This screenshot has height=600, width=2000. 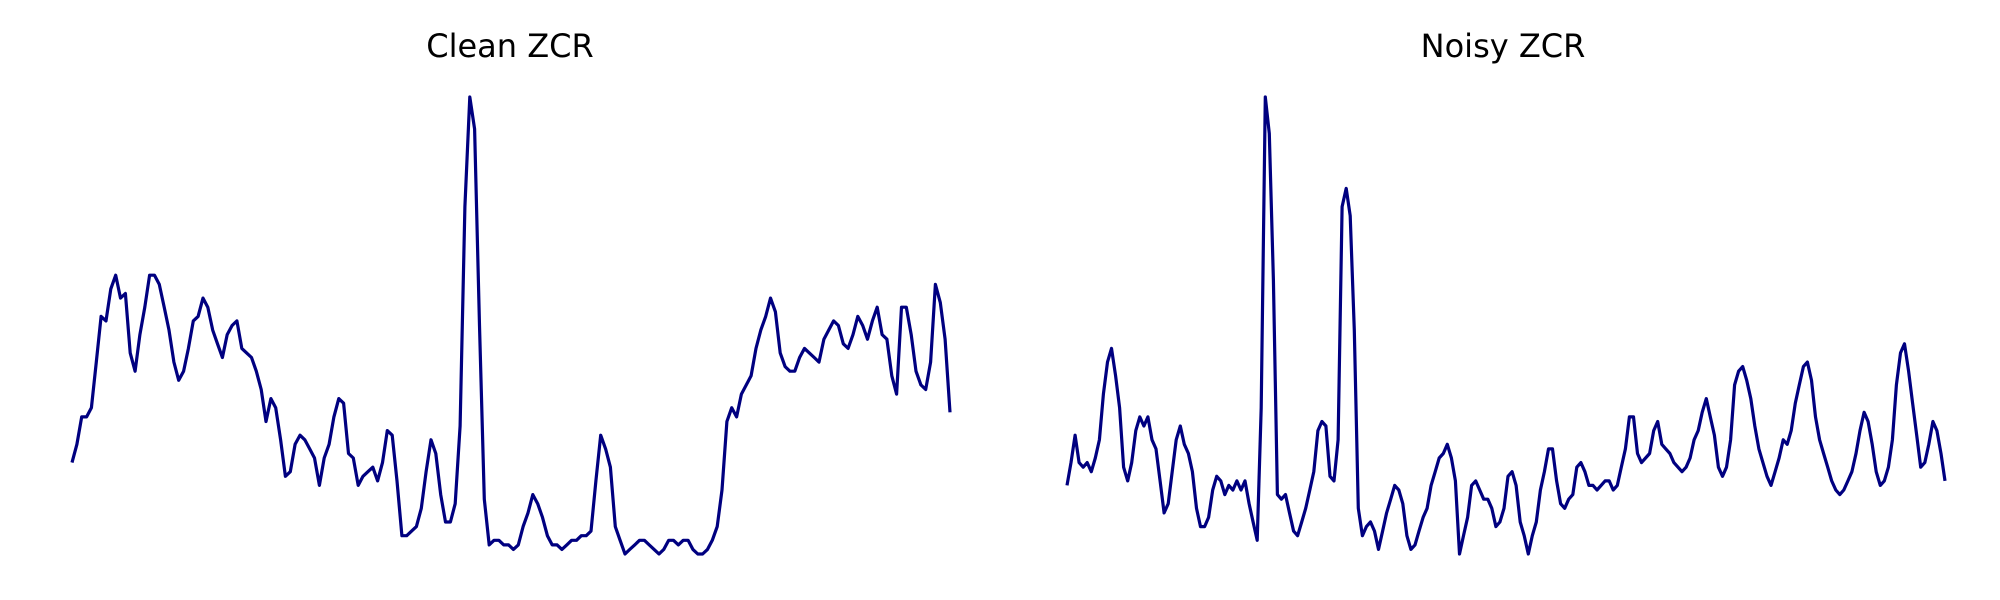 I want to click on clean-zcr-title: Clean ZCR, so click(x=509, y=46).